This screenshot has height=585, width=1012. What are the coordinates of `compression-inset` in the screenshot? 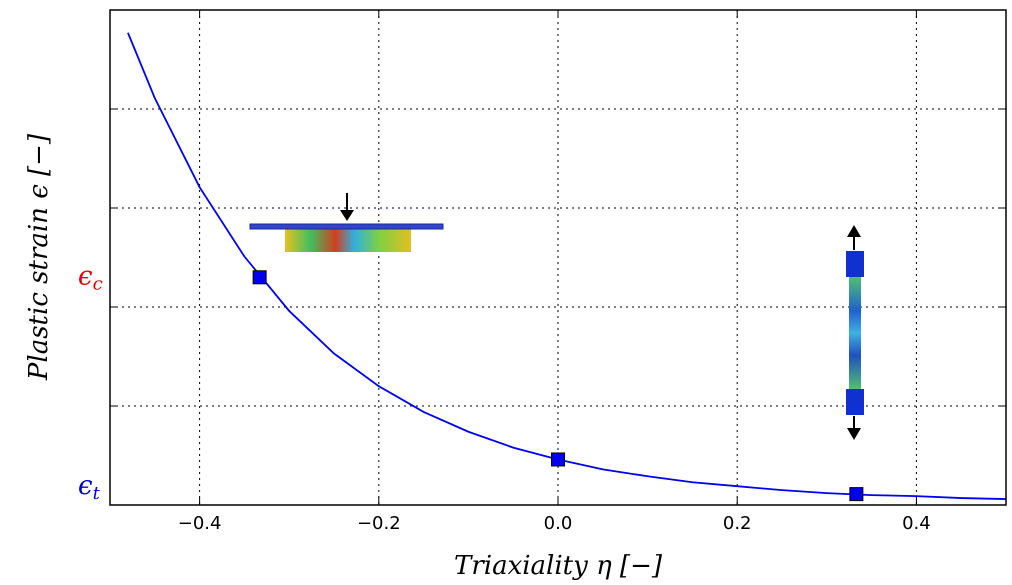 It's located at (346, 222).